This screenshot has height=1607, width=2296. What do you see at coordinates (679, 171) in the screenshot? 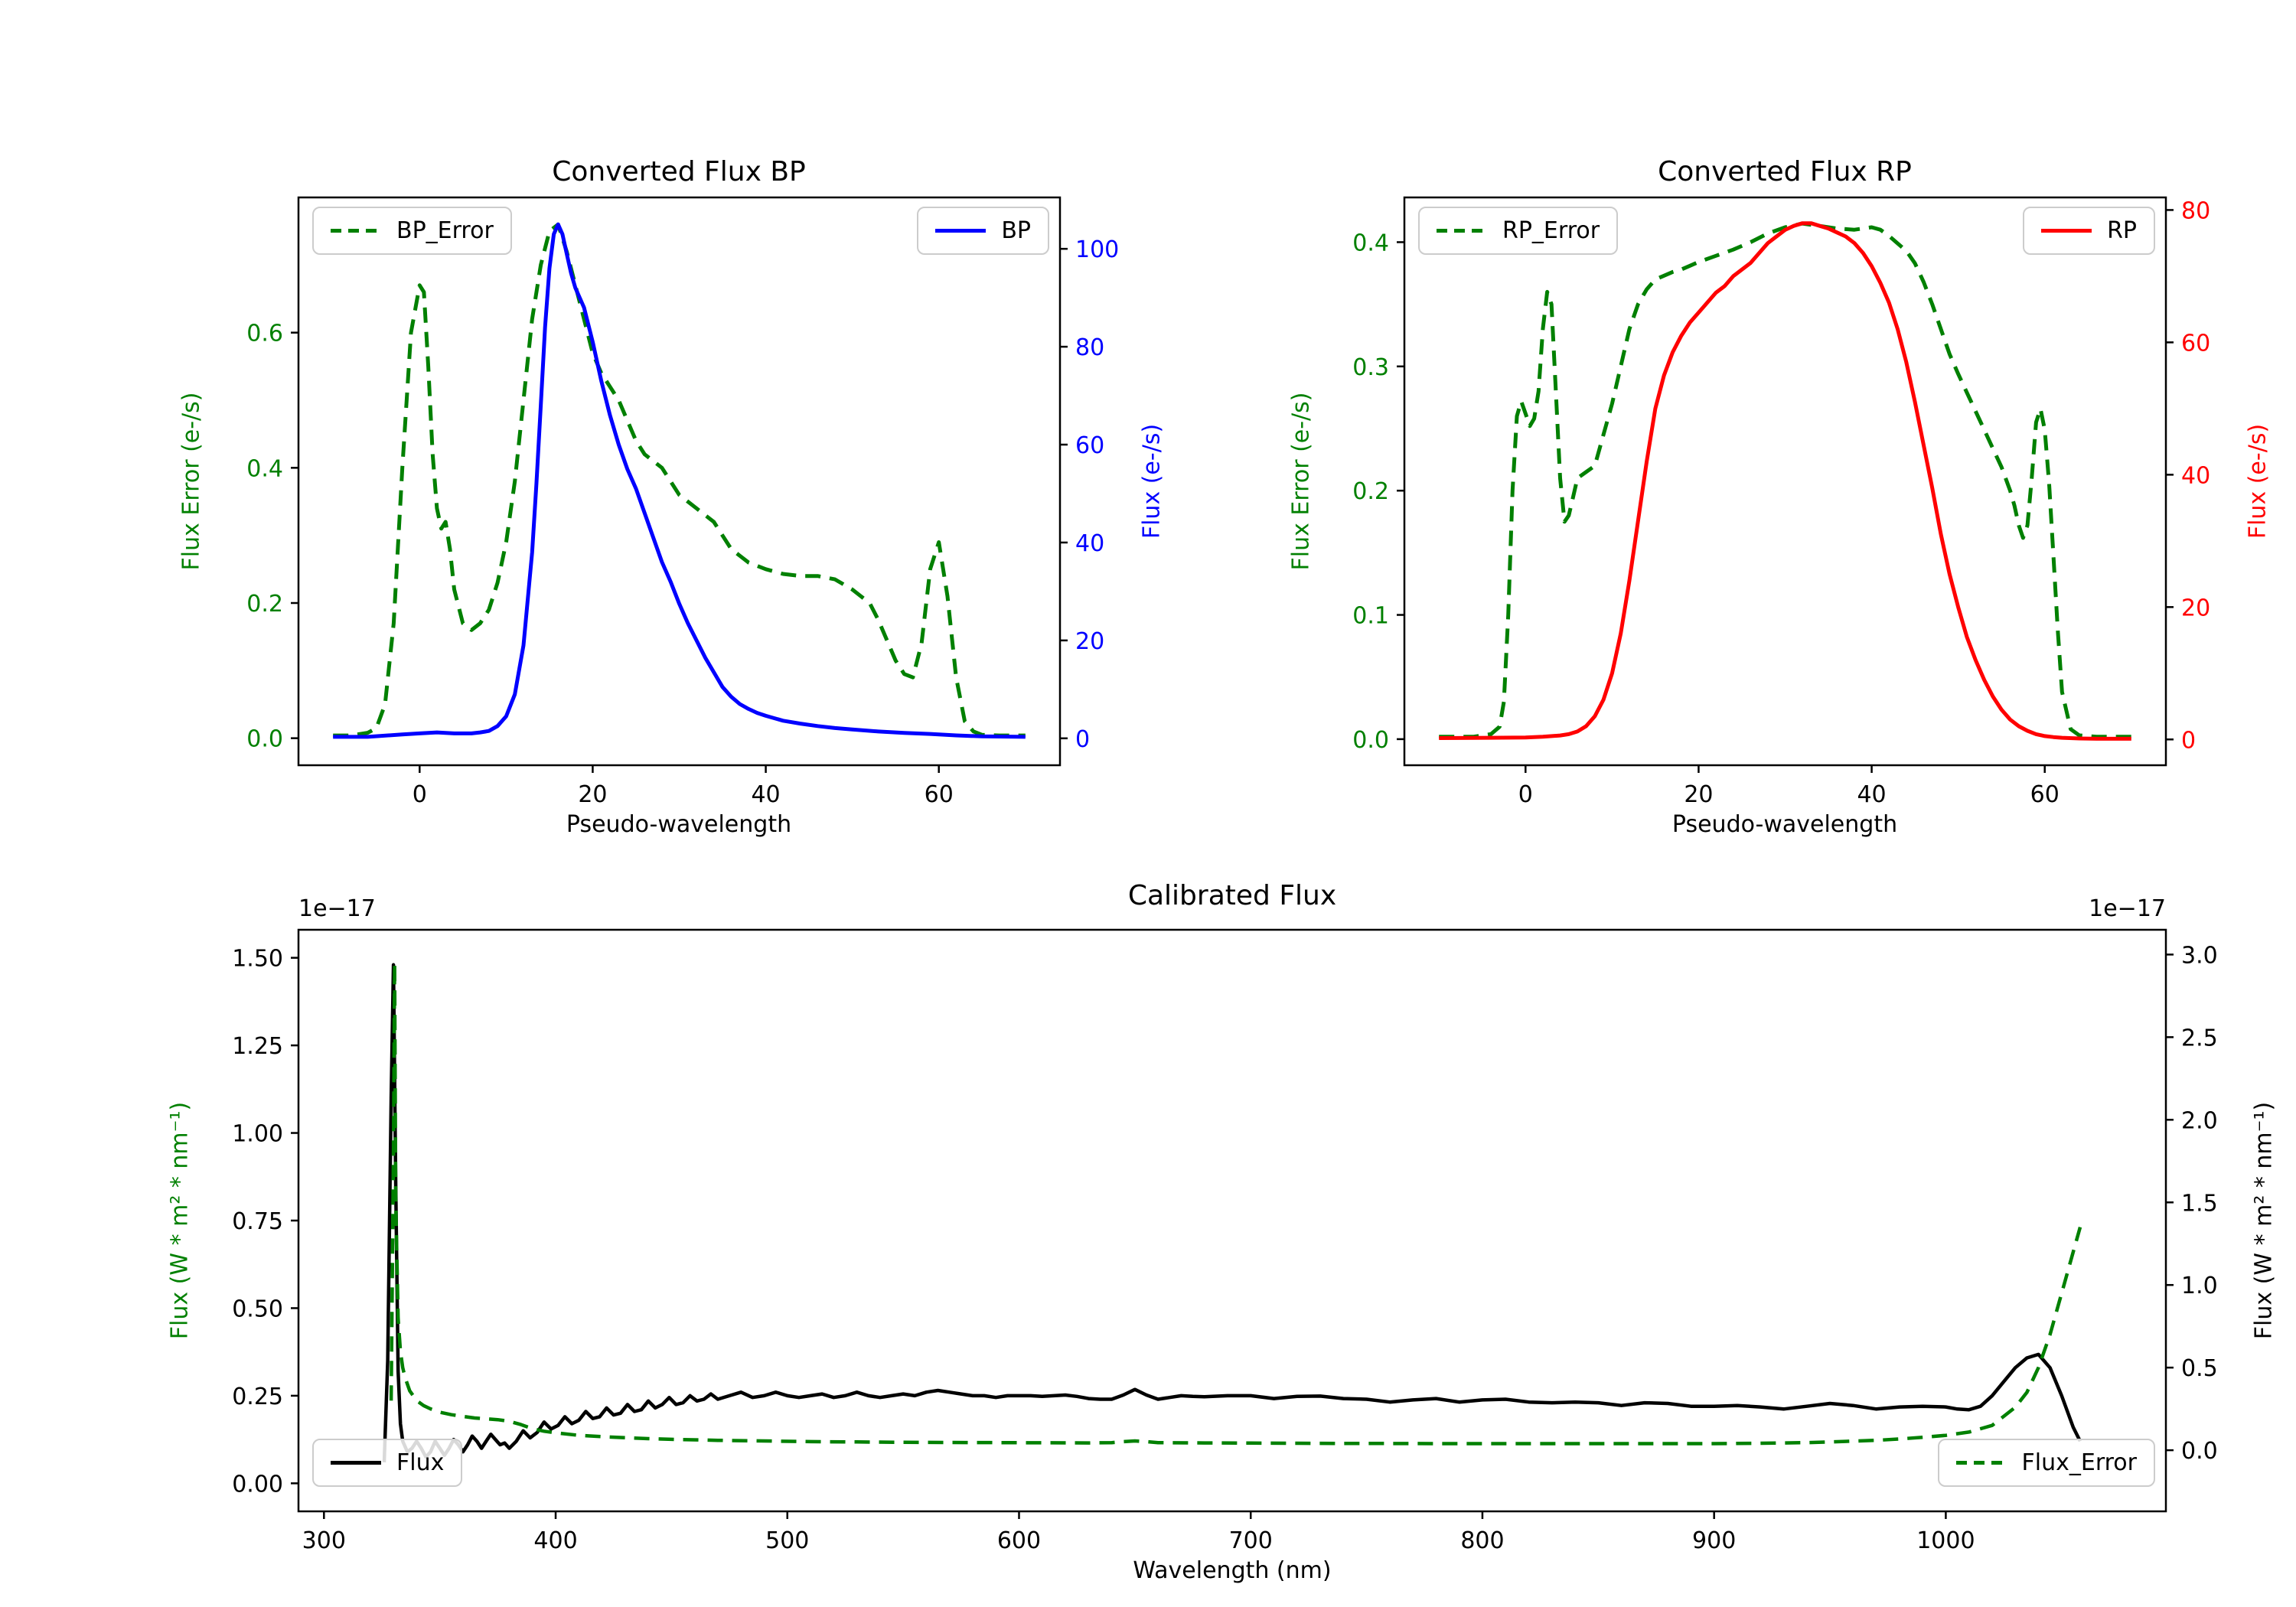
I see `chart-title-bp: Converted Flux BP` at bounding box center [679, 171].